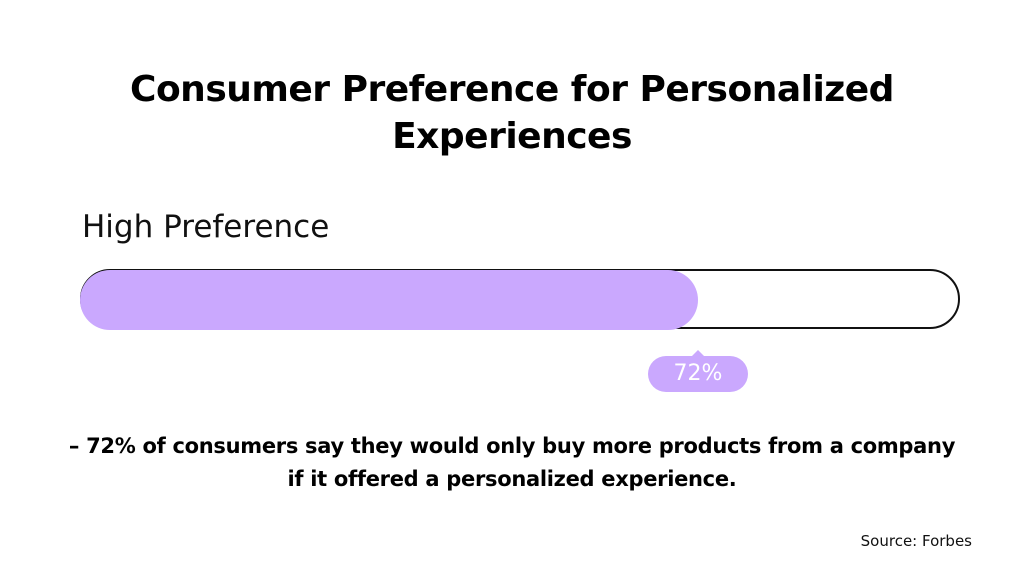 Image resolution: width=1024 pixels, height=576 pixels. What do you see at coordinates (698, 374) in the screenshot?
I see `value-label: 72%` at bounding box center [698, 374].